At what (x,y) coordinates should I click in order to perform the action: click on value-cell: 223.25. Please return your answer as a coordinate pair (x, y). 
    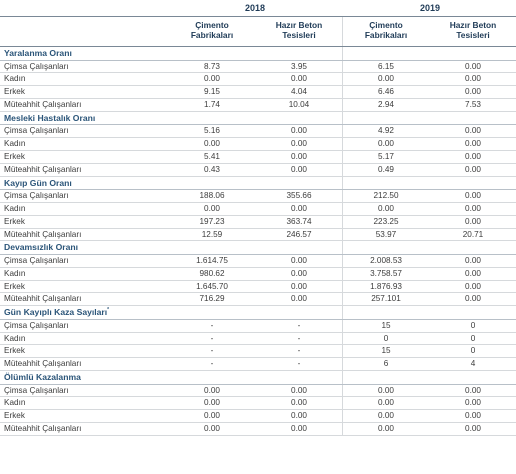
    Looking at the image, I should click on (386, 221).